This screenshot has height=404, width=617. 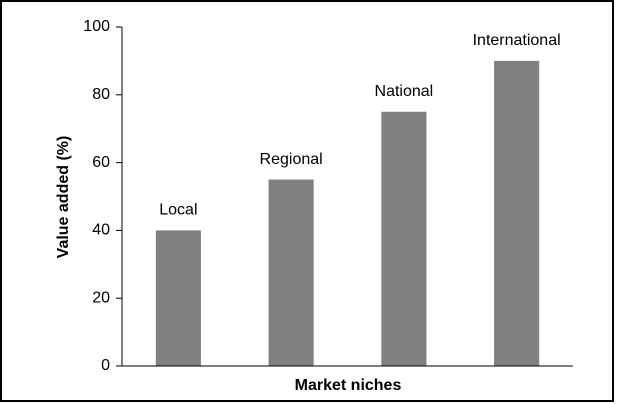 I want to click on y-tick-label: 40, so click(x=101, y=230).